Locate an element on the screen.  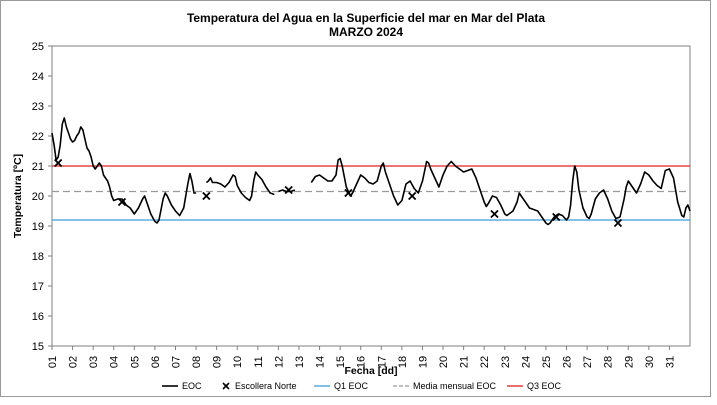
x-tick-label: 15 is located at coordinates (341, 362).